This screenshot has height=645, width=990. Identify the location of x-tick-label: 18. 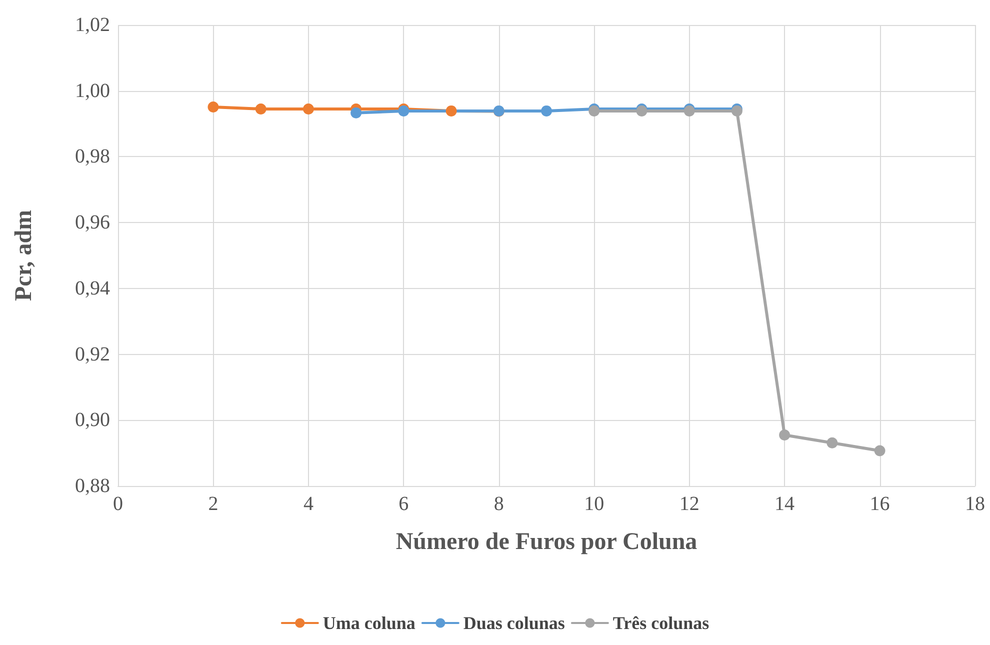
(975, 504).